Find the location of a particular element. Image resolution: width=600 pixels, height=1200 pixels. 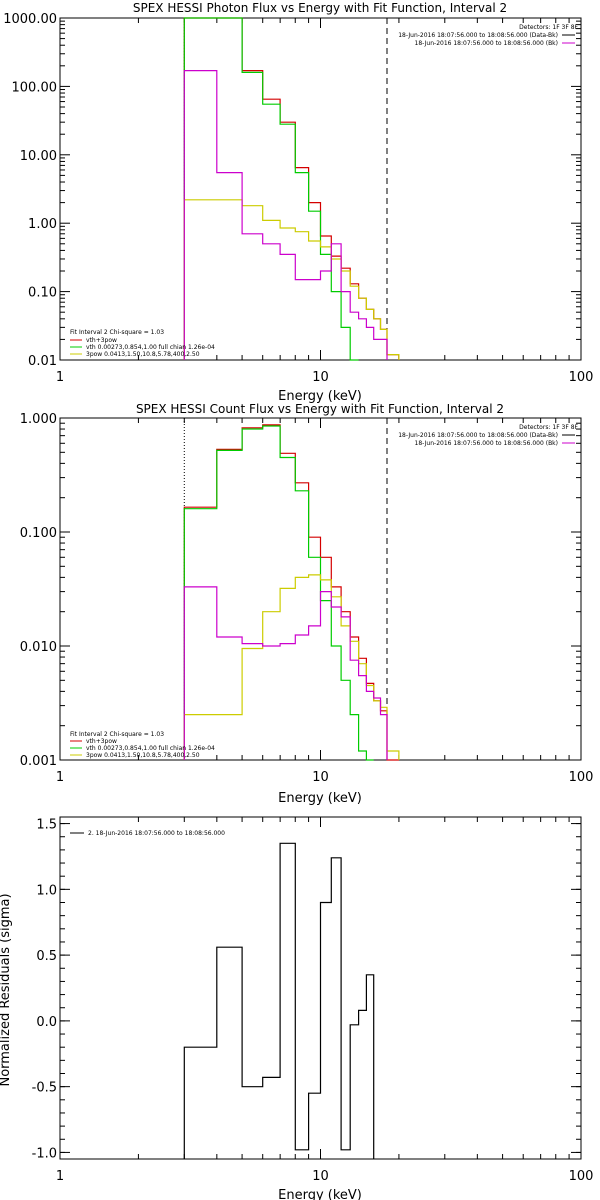

y-tick-label: 10.00 is located at coordinates (38, 156).